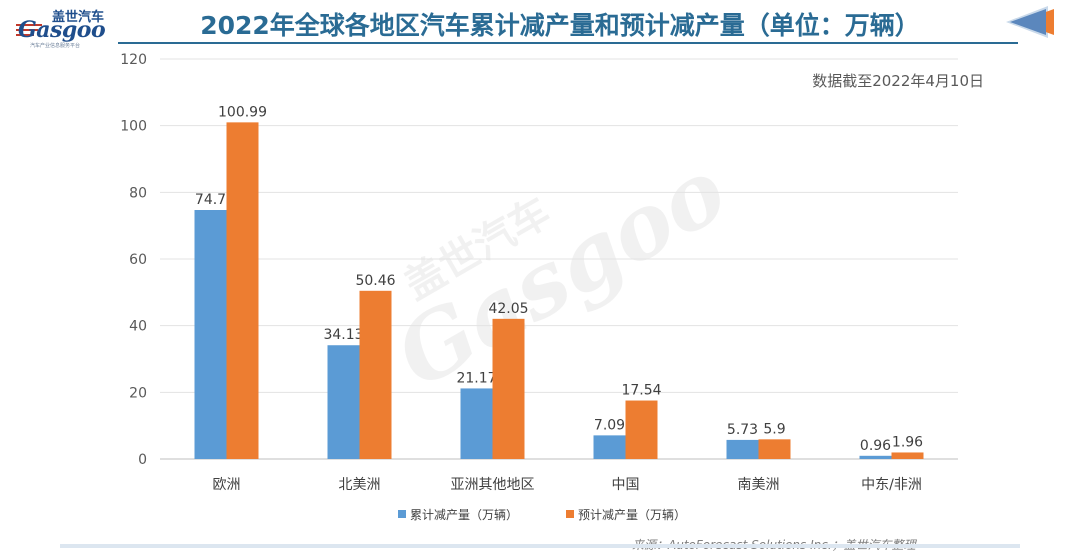 The height and width of the screenshot is (553, 1080). What do you see at coordinates (742, 430) in the screenshot?
I see `data-label: 5.73` at bounding box center [742, 430].